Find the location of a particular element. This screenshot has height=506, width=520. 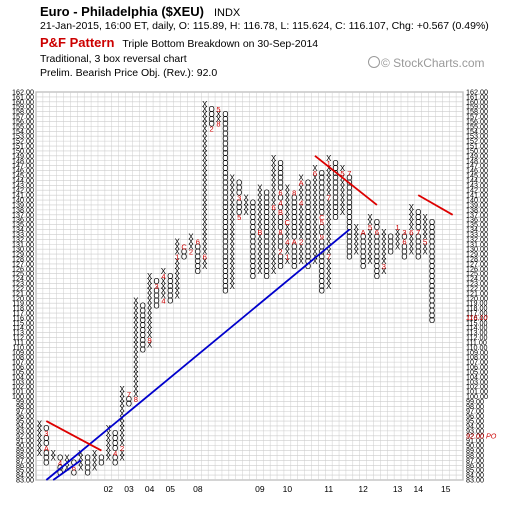

y-tick-label-right: 115.00 is located at coordinates (476, 322).